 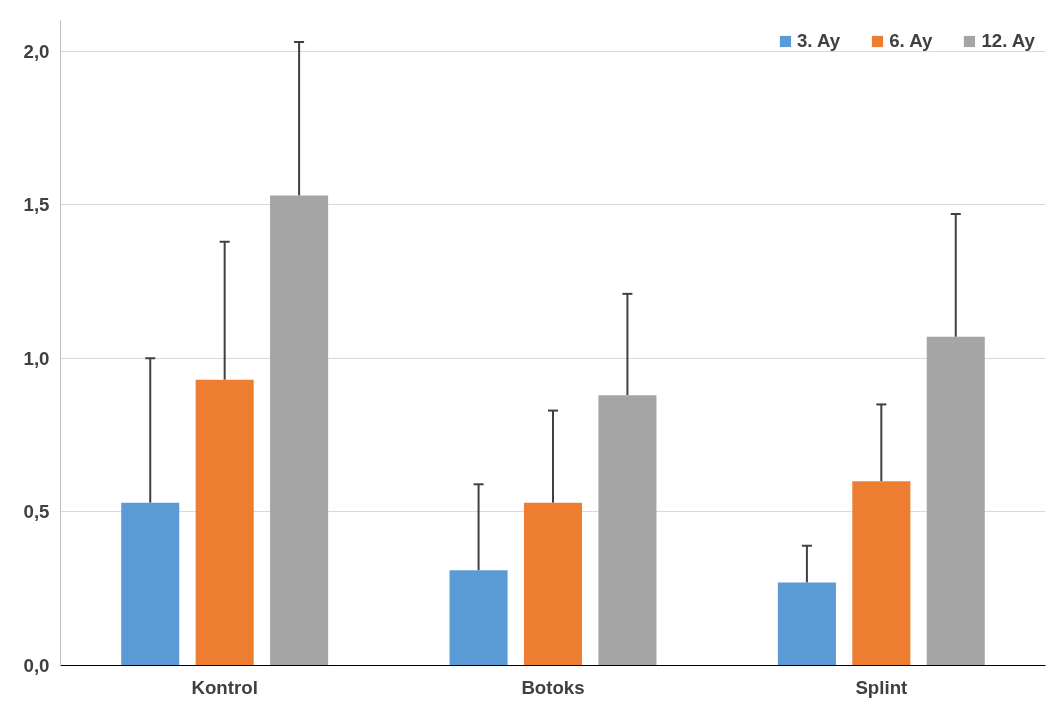 What do you see at coordinates (818, 41) in the screenshot?
I see `legend-label: 3. Ay` at bounding box center [818, 41].